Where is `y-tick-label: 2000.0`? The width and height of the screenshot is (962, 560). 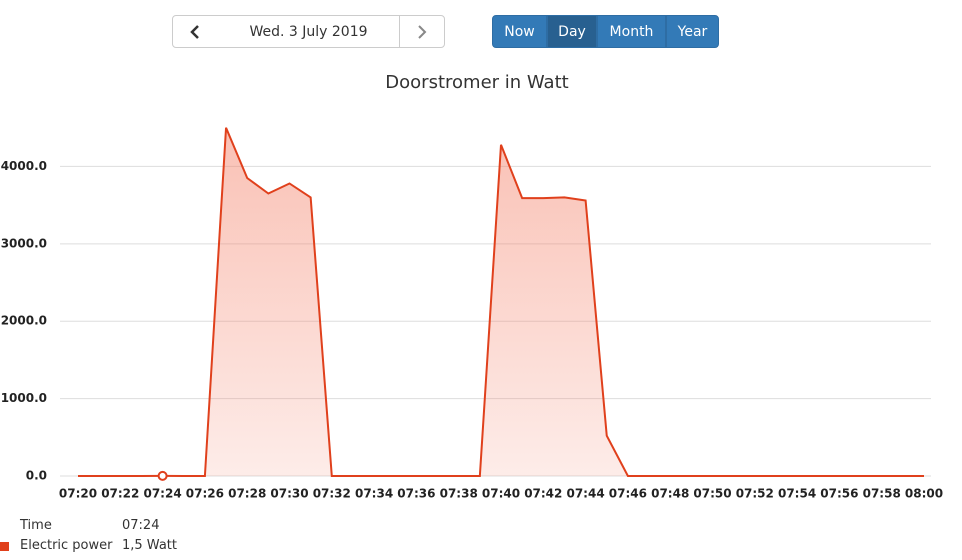
y-tick-label: 2000.0 is located at coordinates (24, 321).